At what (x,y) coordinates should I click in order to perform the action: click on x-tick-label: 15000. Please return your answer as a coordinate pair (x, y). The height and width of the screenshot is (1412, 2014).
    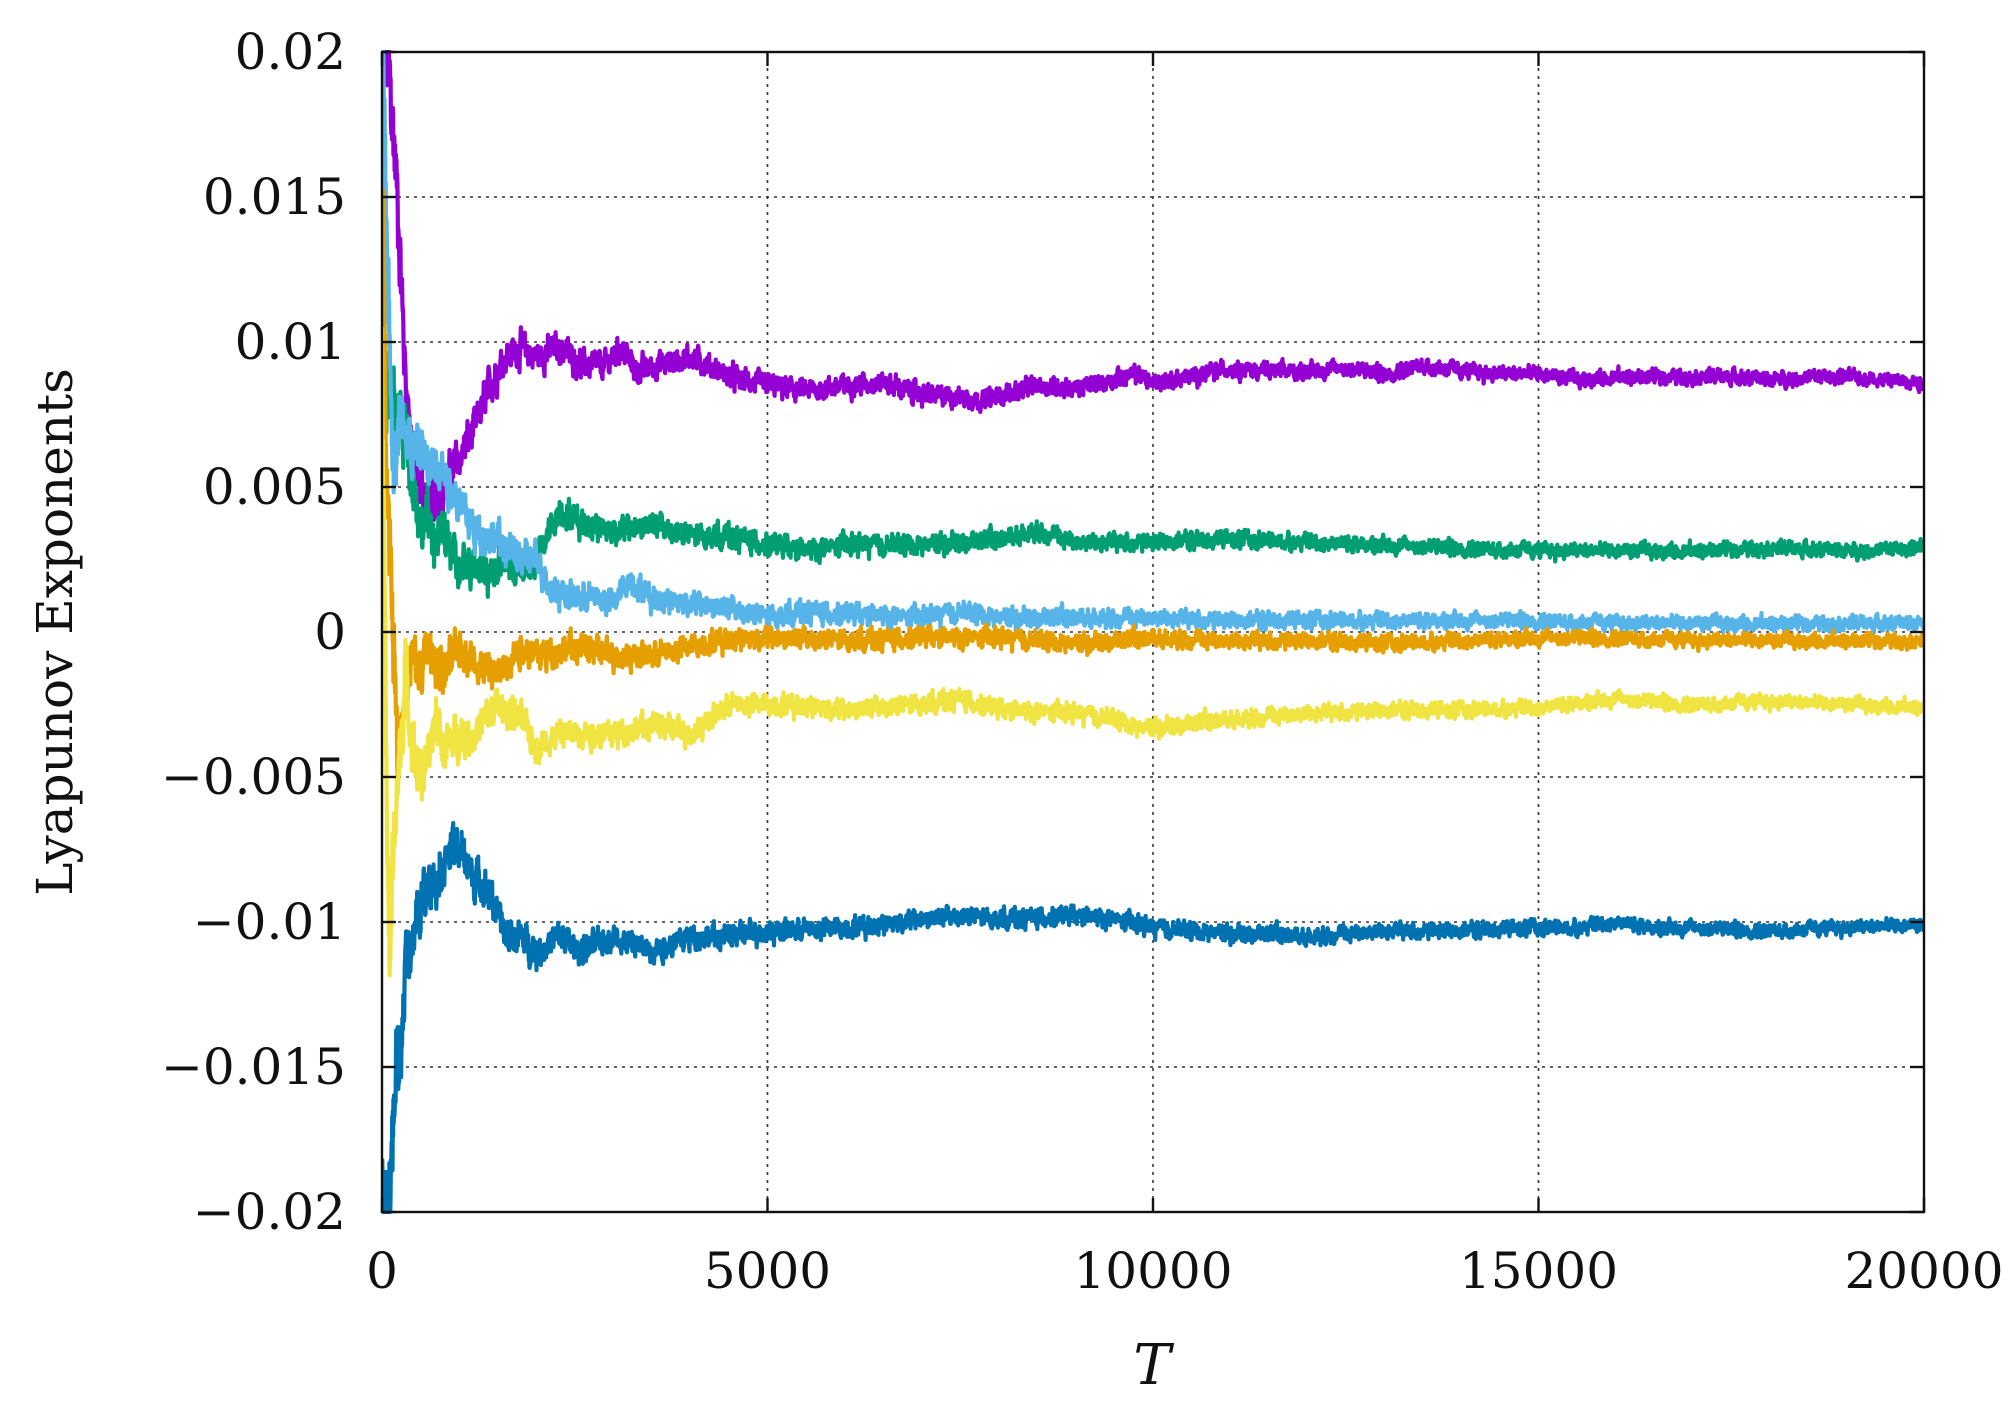
    Looking at the image, I should click on (1538, 1271).